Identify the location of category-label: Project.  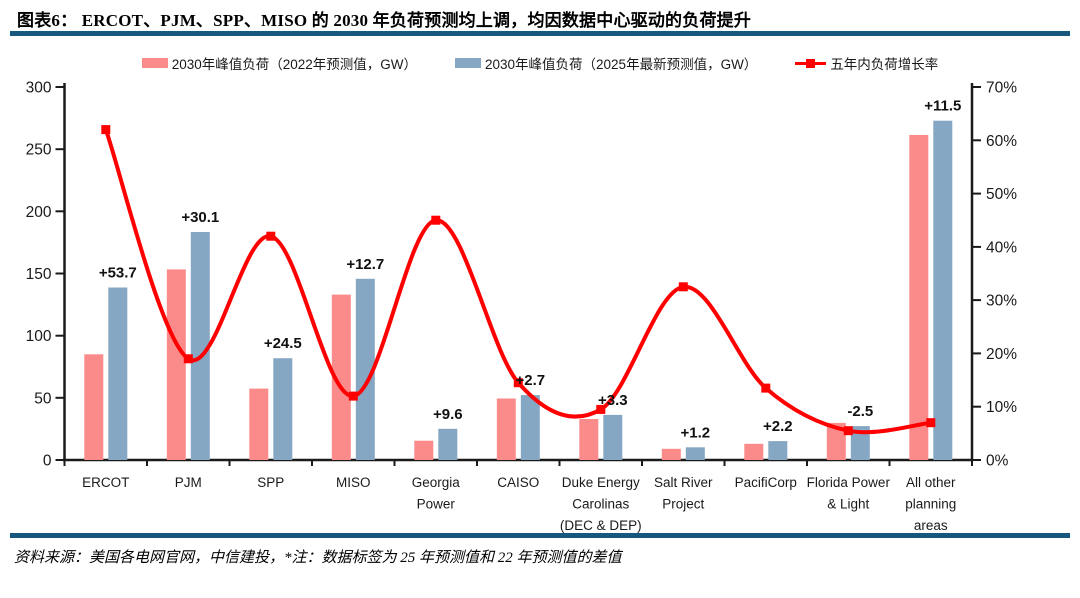
(683, 504).